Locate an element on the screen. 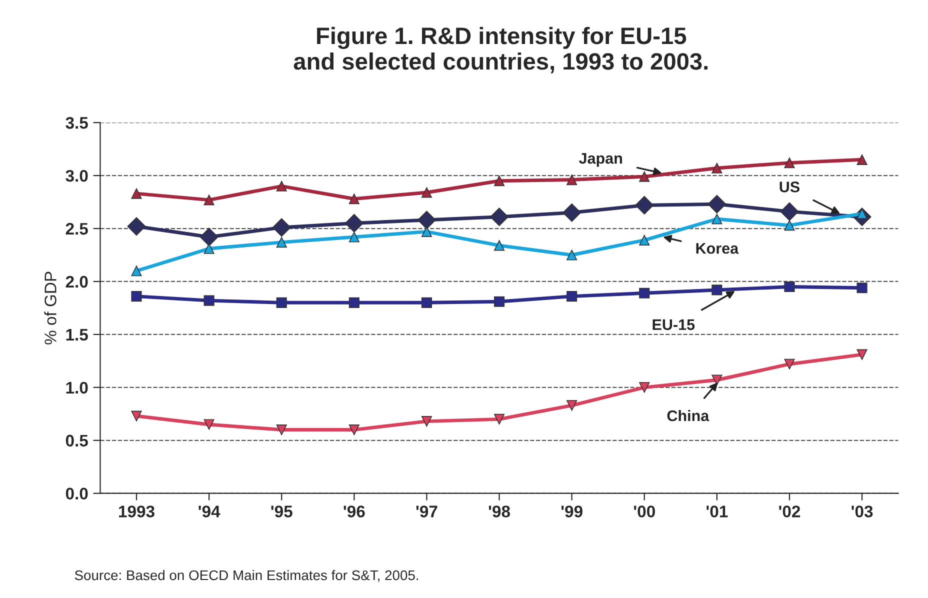 The image size is (928, 598). y-tick-label: 0.5 is located at coordinates (77, 440).